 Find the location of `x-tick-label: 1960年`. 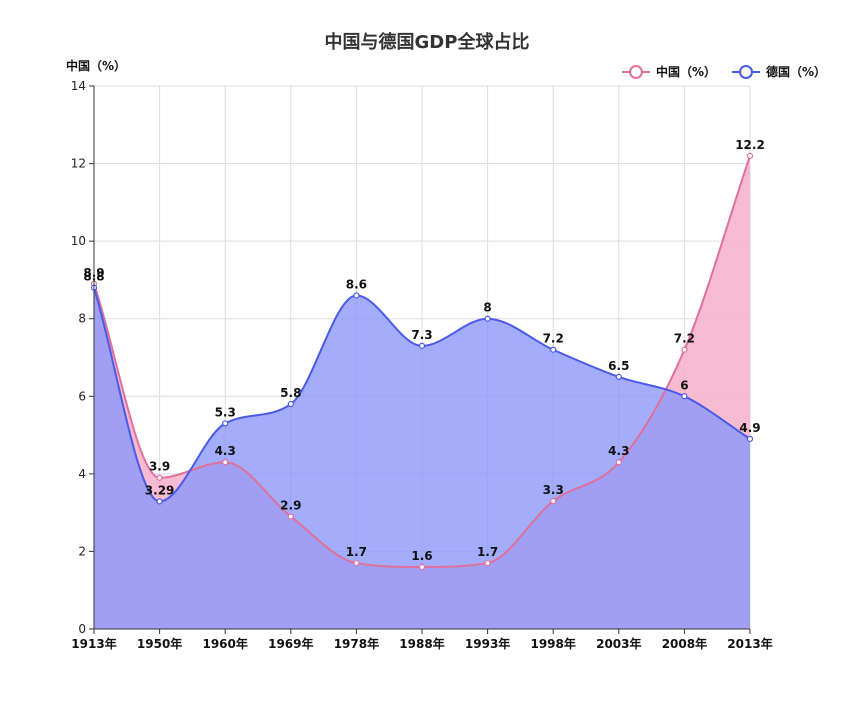

x-tick-label: 1960年 is located at coordinates (224, 643).